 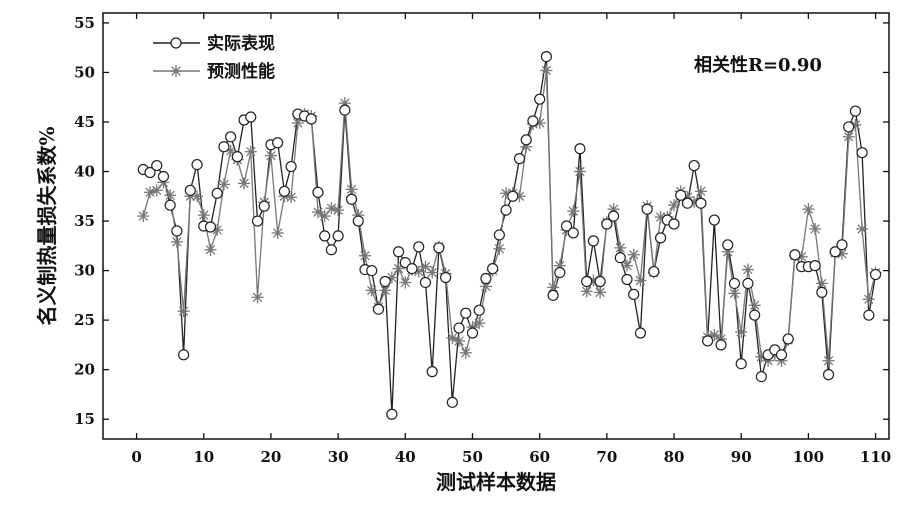 I want to click on y-tick-label: 50, so click(x=84, y=72).